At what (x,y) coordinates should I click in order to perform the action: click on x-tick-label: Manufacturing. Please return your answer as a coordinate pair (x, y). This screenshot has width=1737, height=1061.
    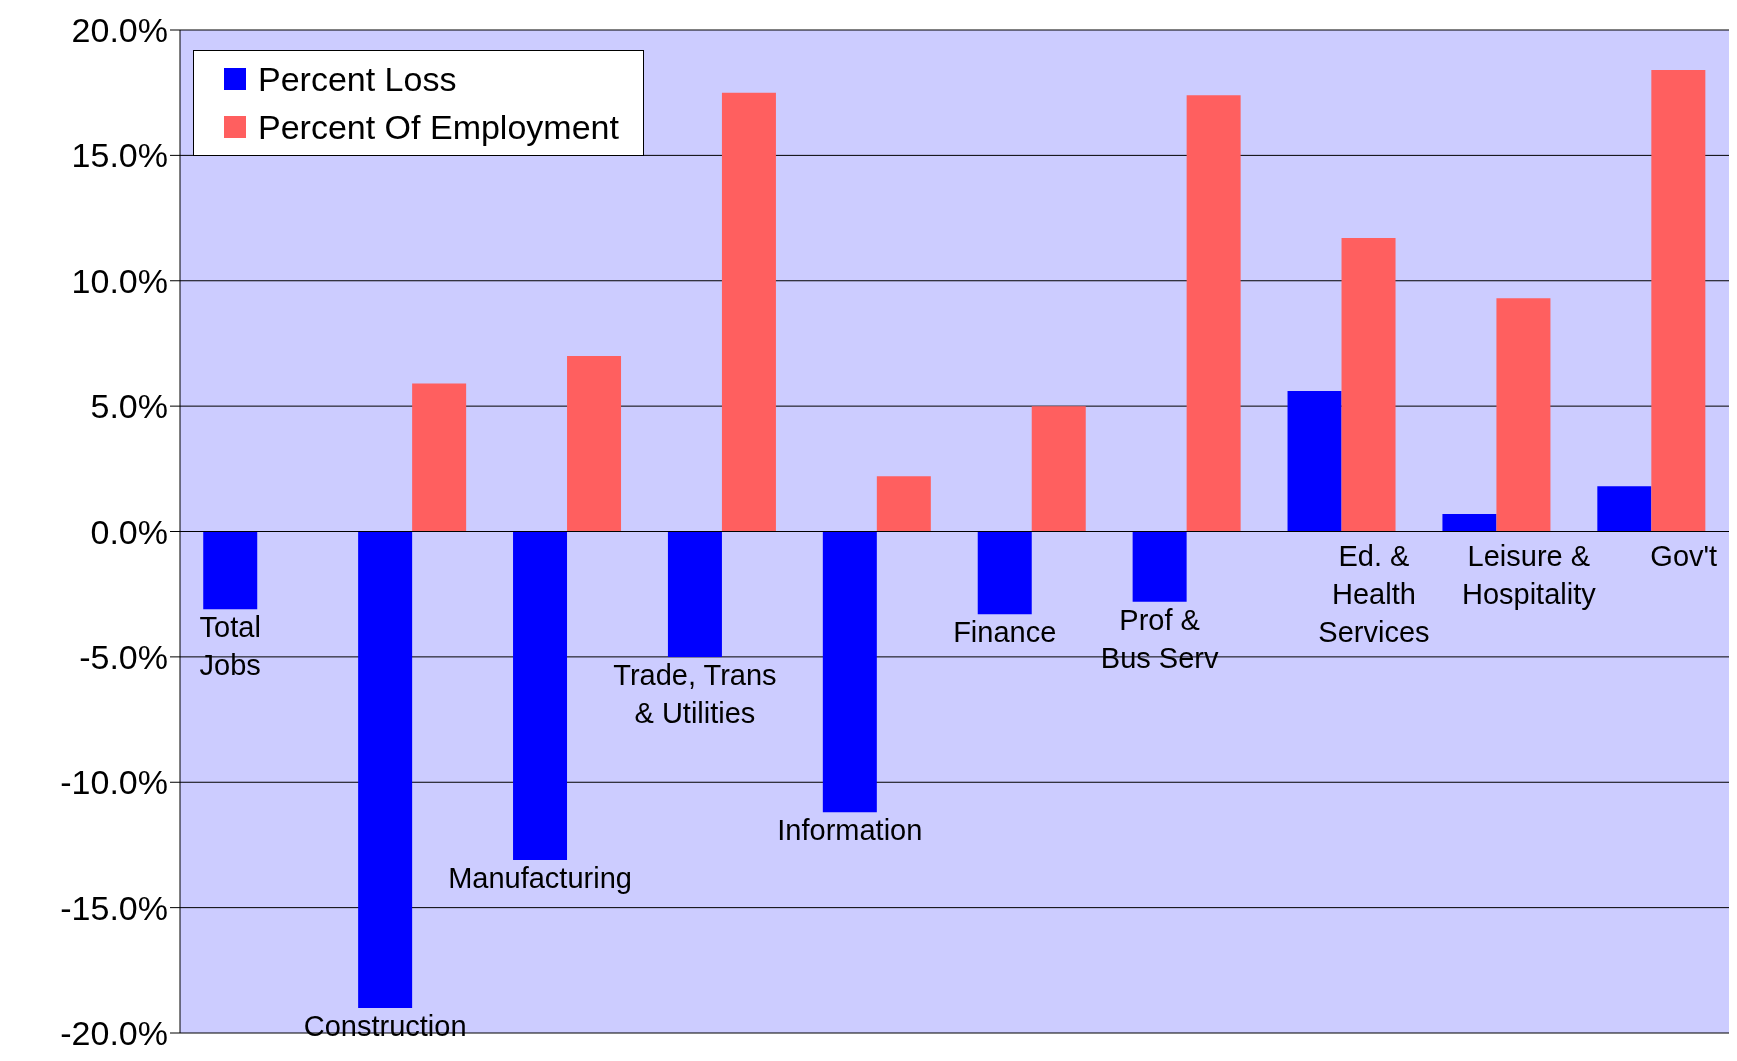
    Looking at the image, I should click on (540, 877).